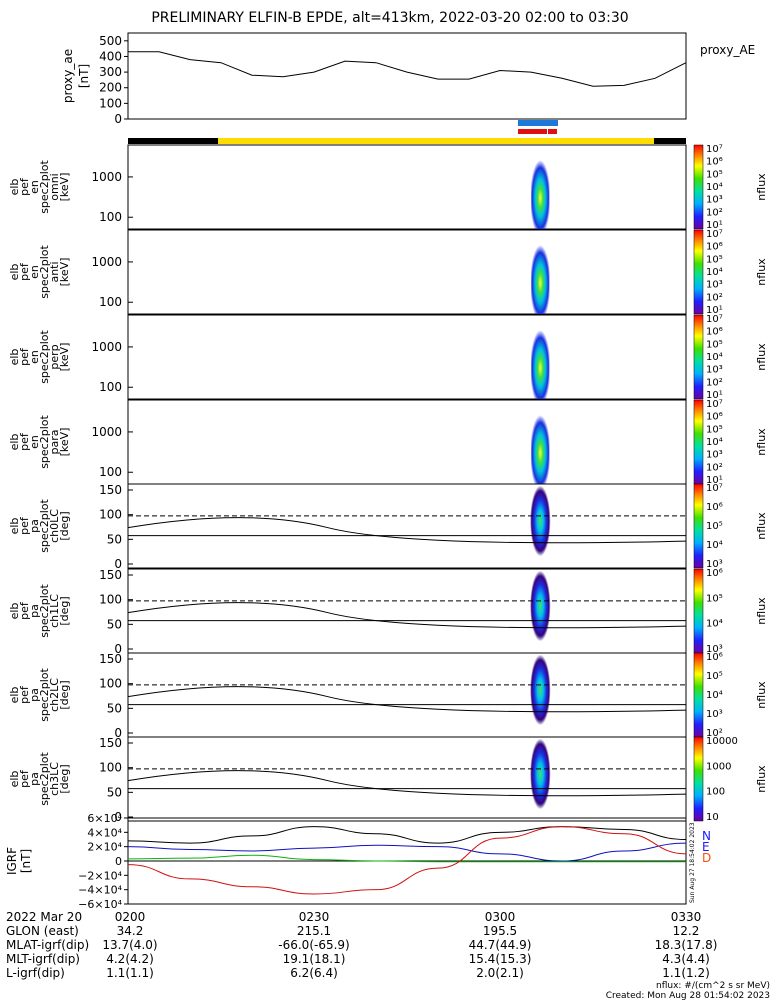  Describe the element at coordinates (130, 973) in the screenshot. I see `footer-c0-l: 1.1(1.1)` at that location.